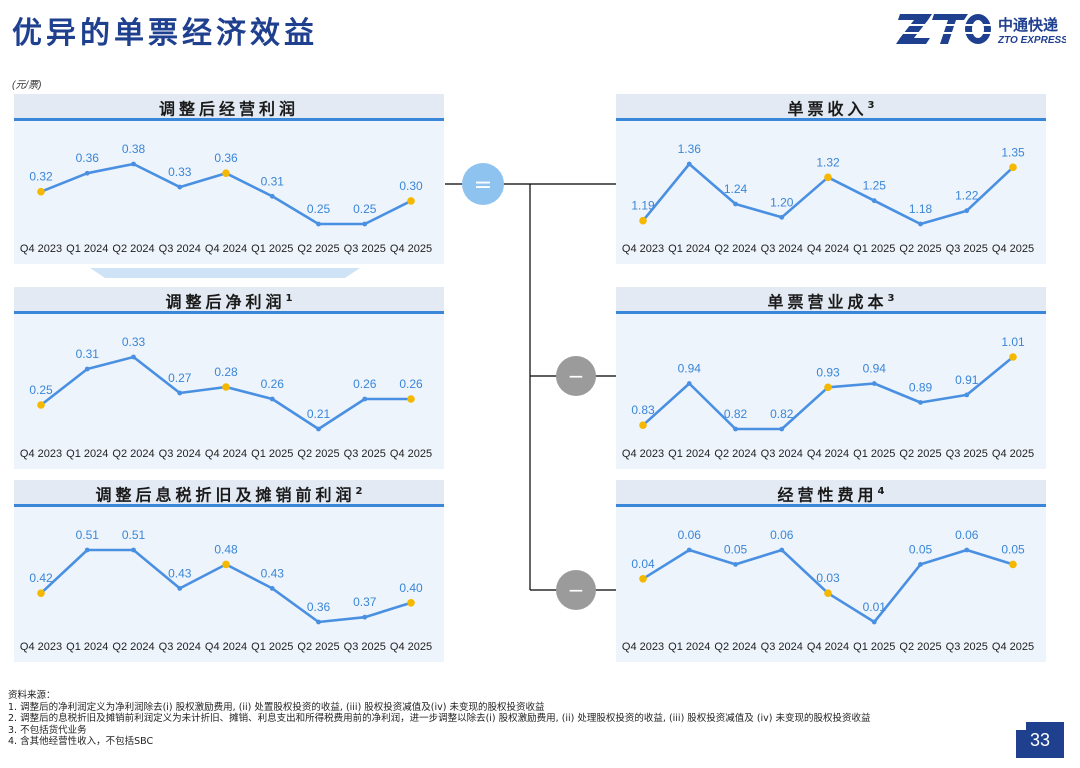 Image resolution: width=1080 pixels, height=768 pixels. Describe the element at coordinates (229, 300) in the screenshot. I see `panel-title: 调整后净利润1` at that location.